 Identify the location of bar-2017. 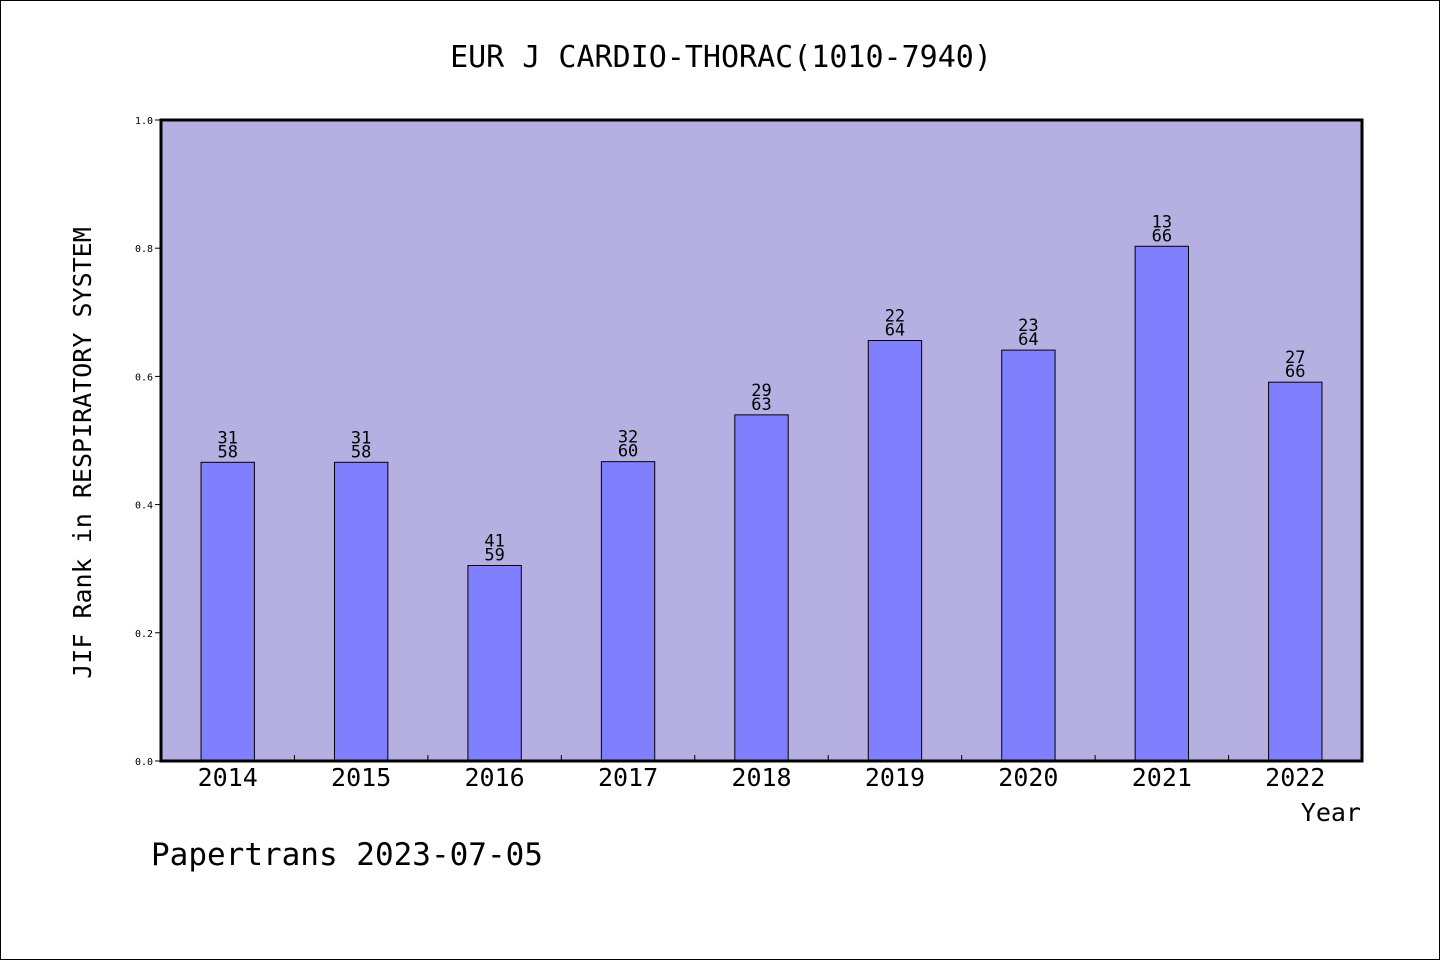
(628, 611).